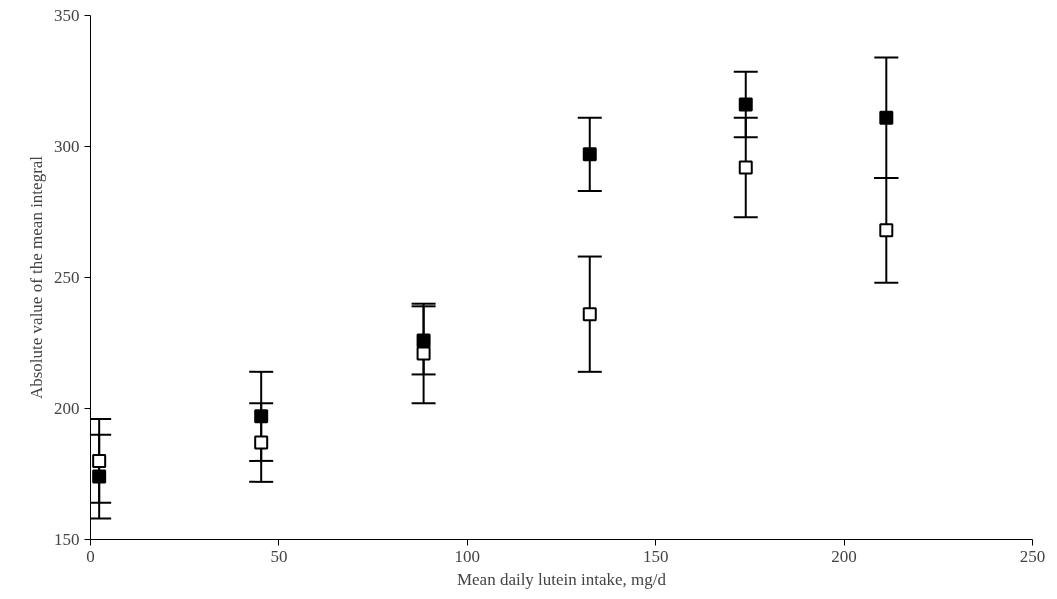 This screenshot has width=1057, height=599. I want to click on x-tick-label: 250, so click(1032, 556).